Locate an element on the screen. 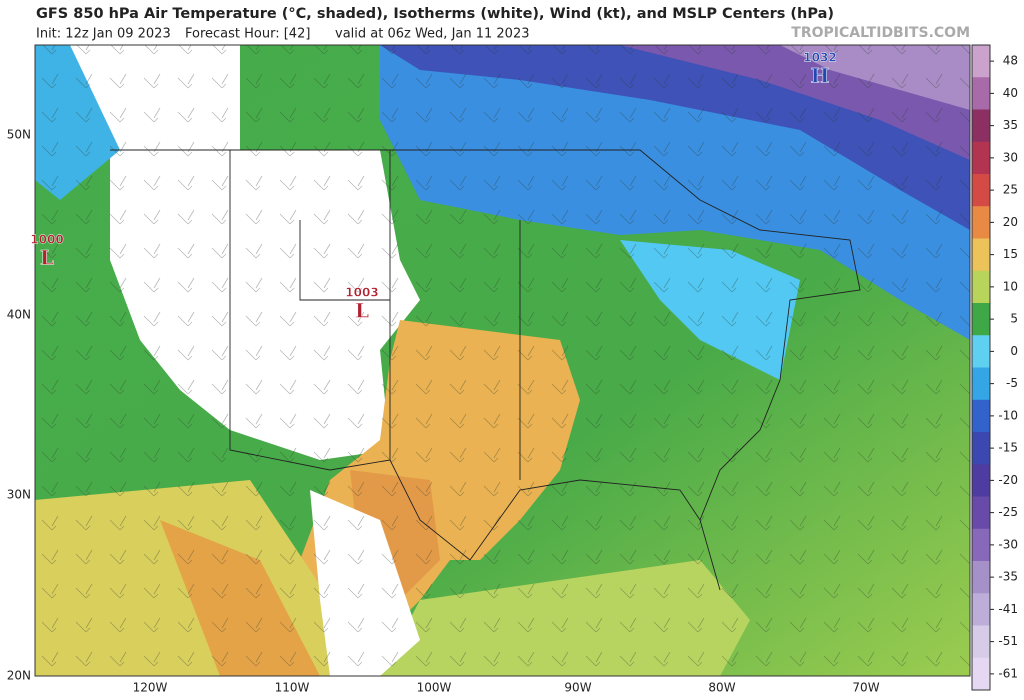  colorbar-label: 48 is located at coordinates (1010, 61).